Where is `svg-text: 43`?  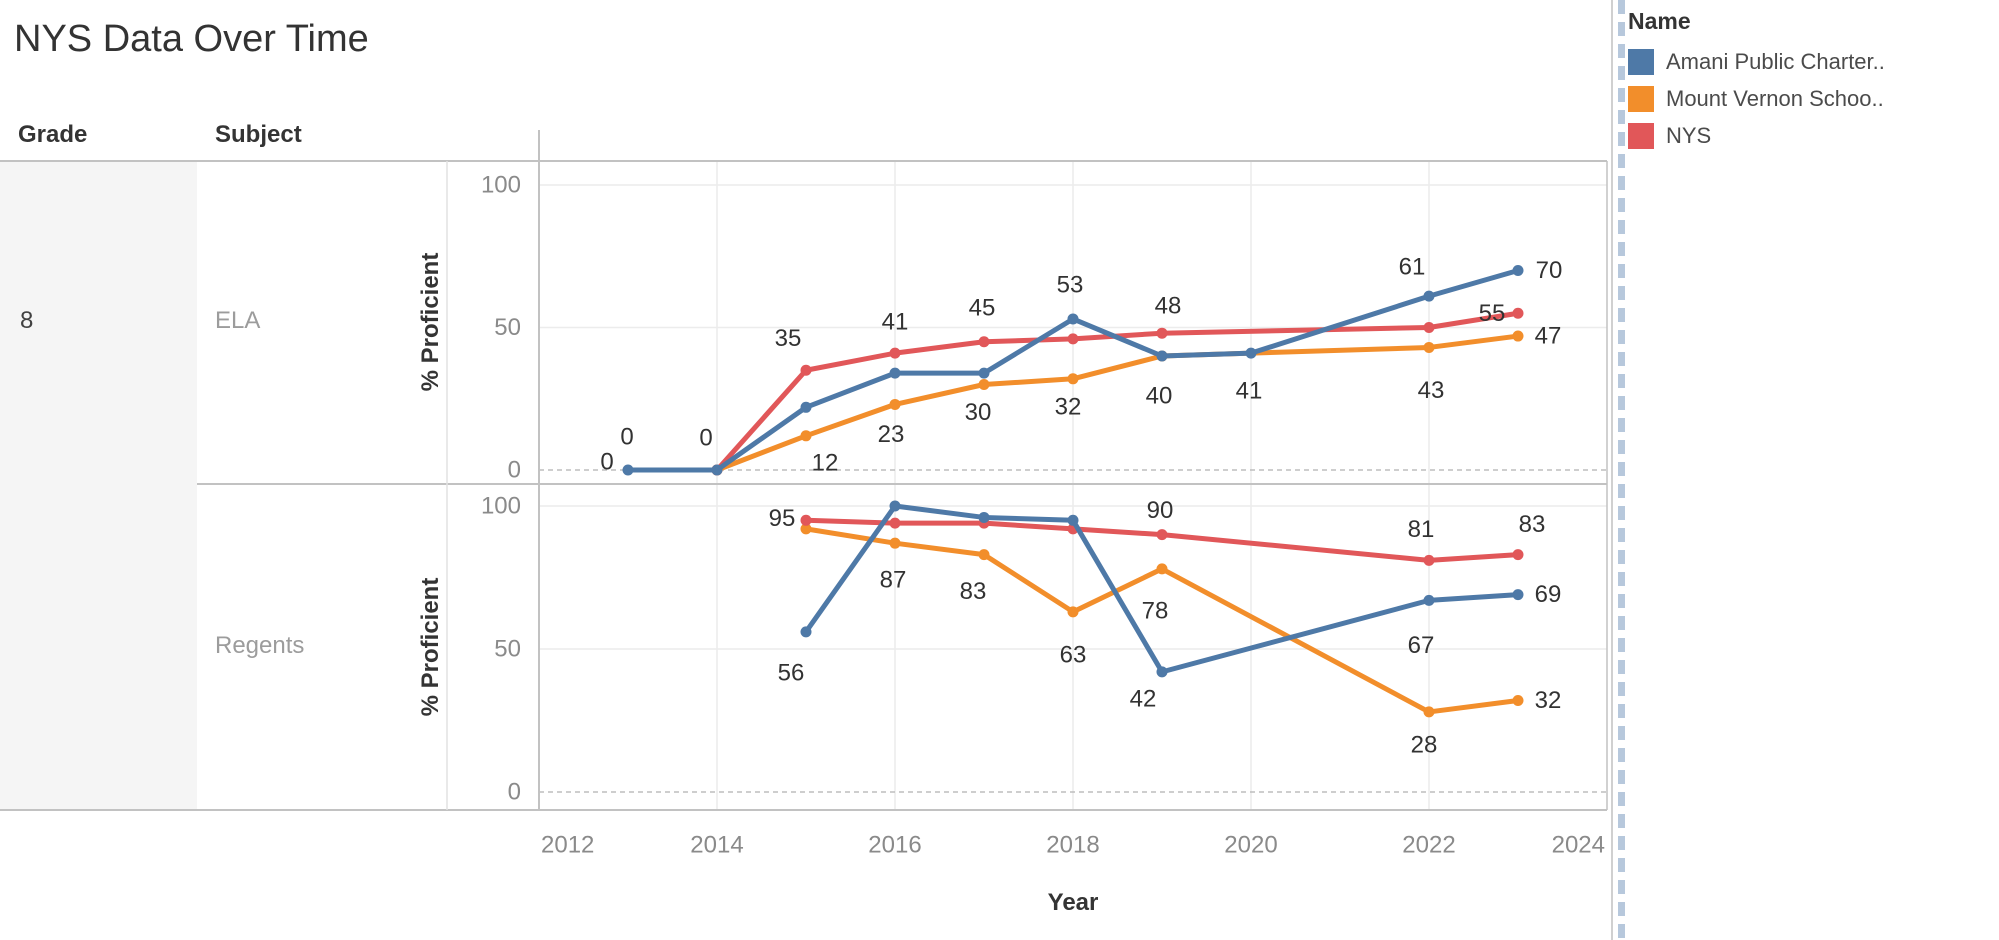
svg-text: 43 is located at coordinates (1431, 390).